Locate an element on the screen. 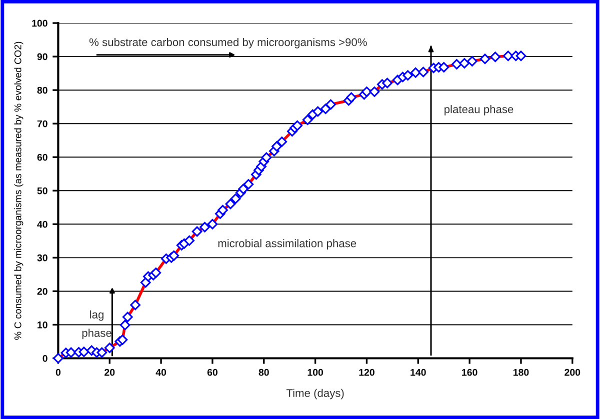 The height and width of the screenshot is (419, 600). y-tick-label: 10 is located at coordinates (43, 324).